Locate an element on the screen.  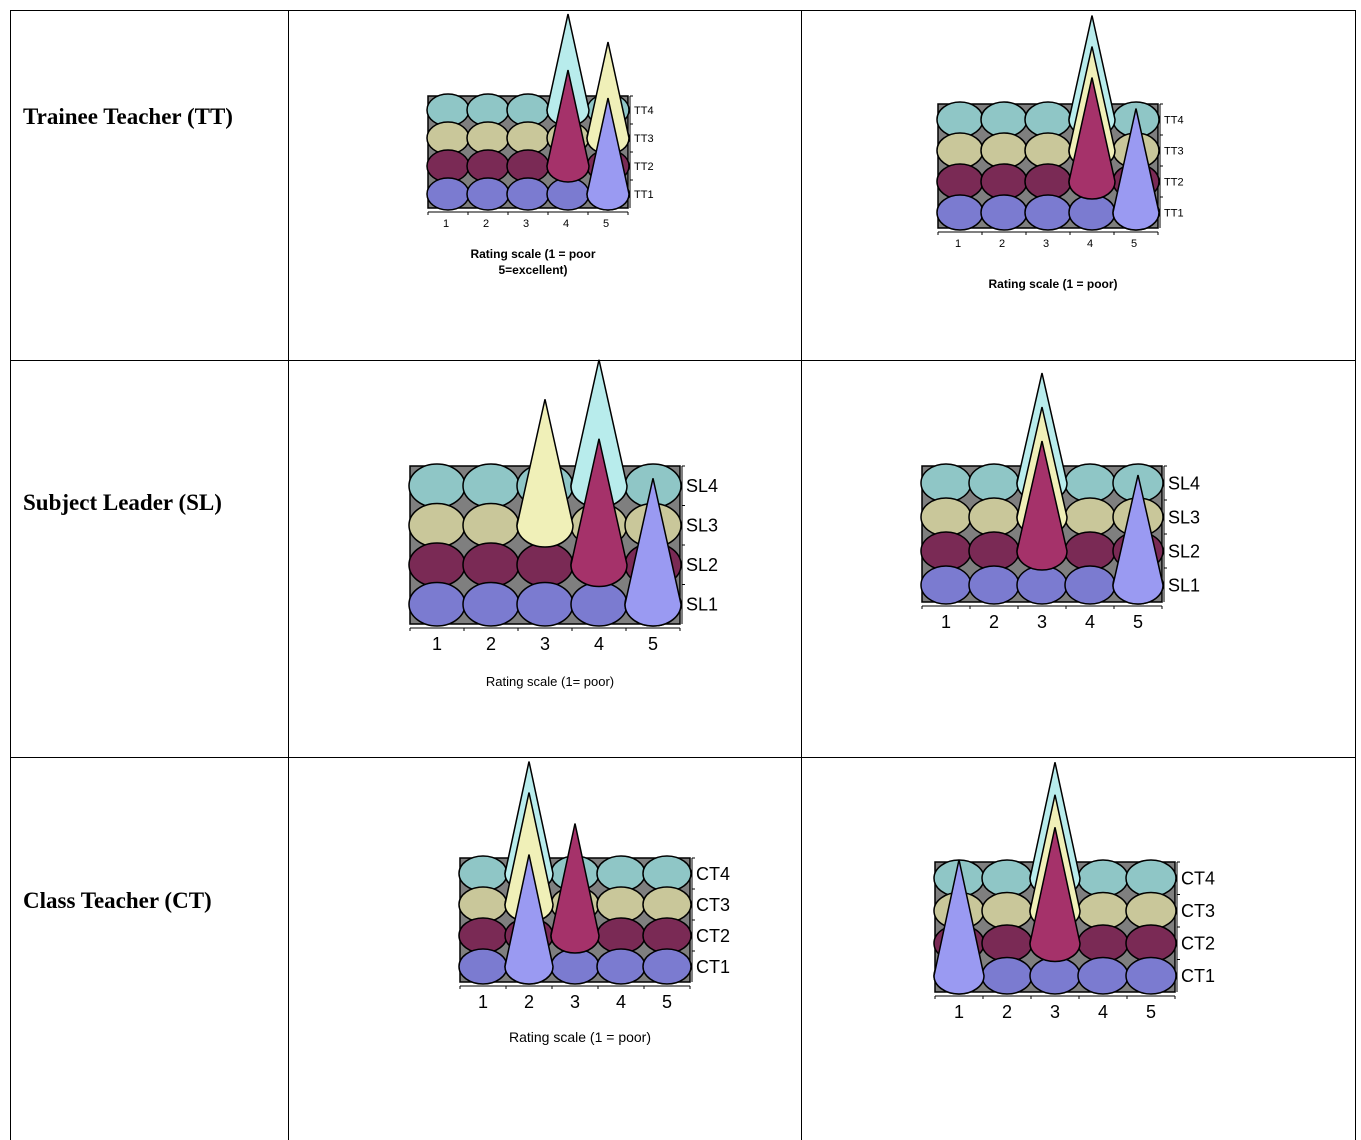
table-border-top is located at coordinates (683, 10).